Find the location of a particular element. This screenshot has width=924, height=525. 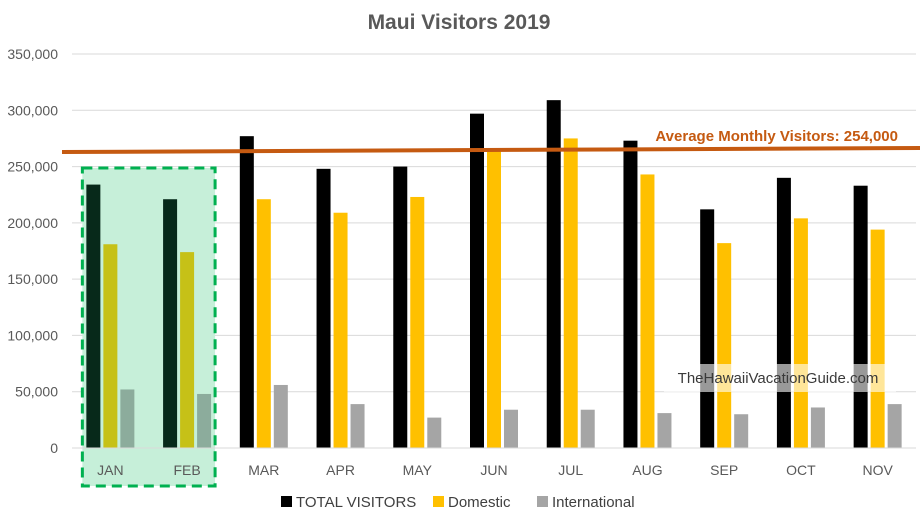

bar-domestic-jun is located at coordinates (494, 299).